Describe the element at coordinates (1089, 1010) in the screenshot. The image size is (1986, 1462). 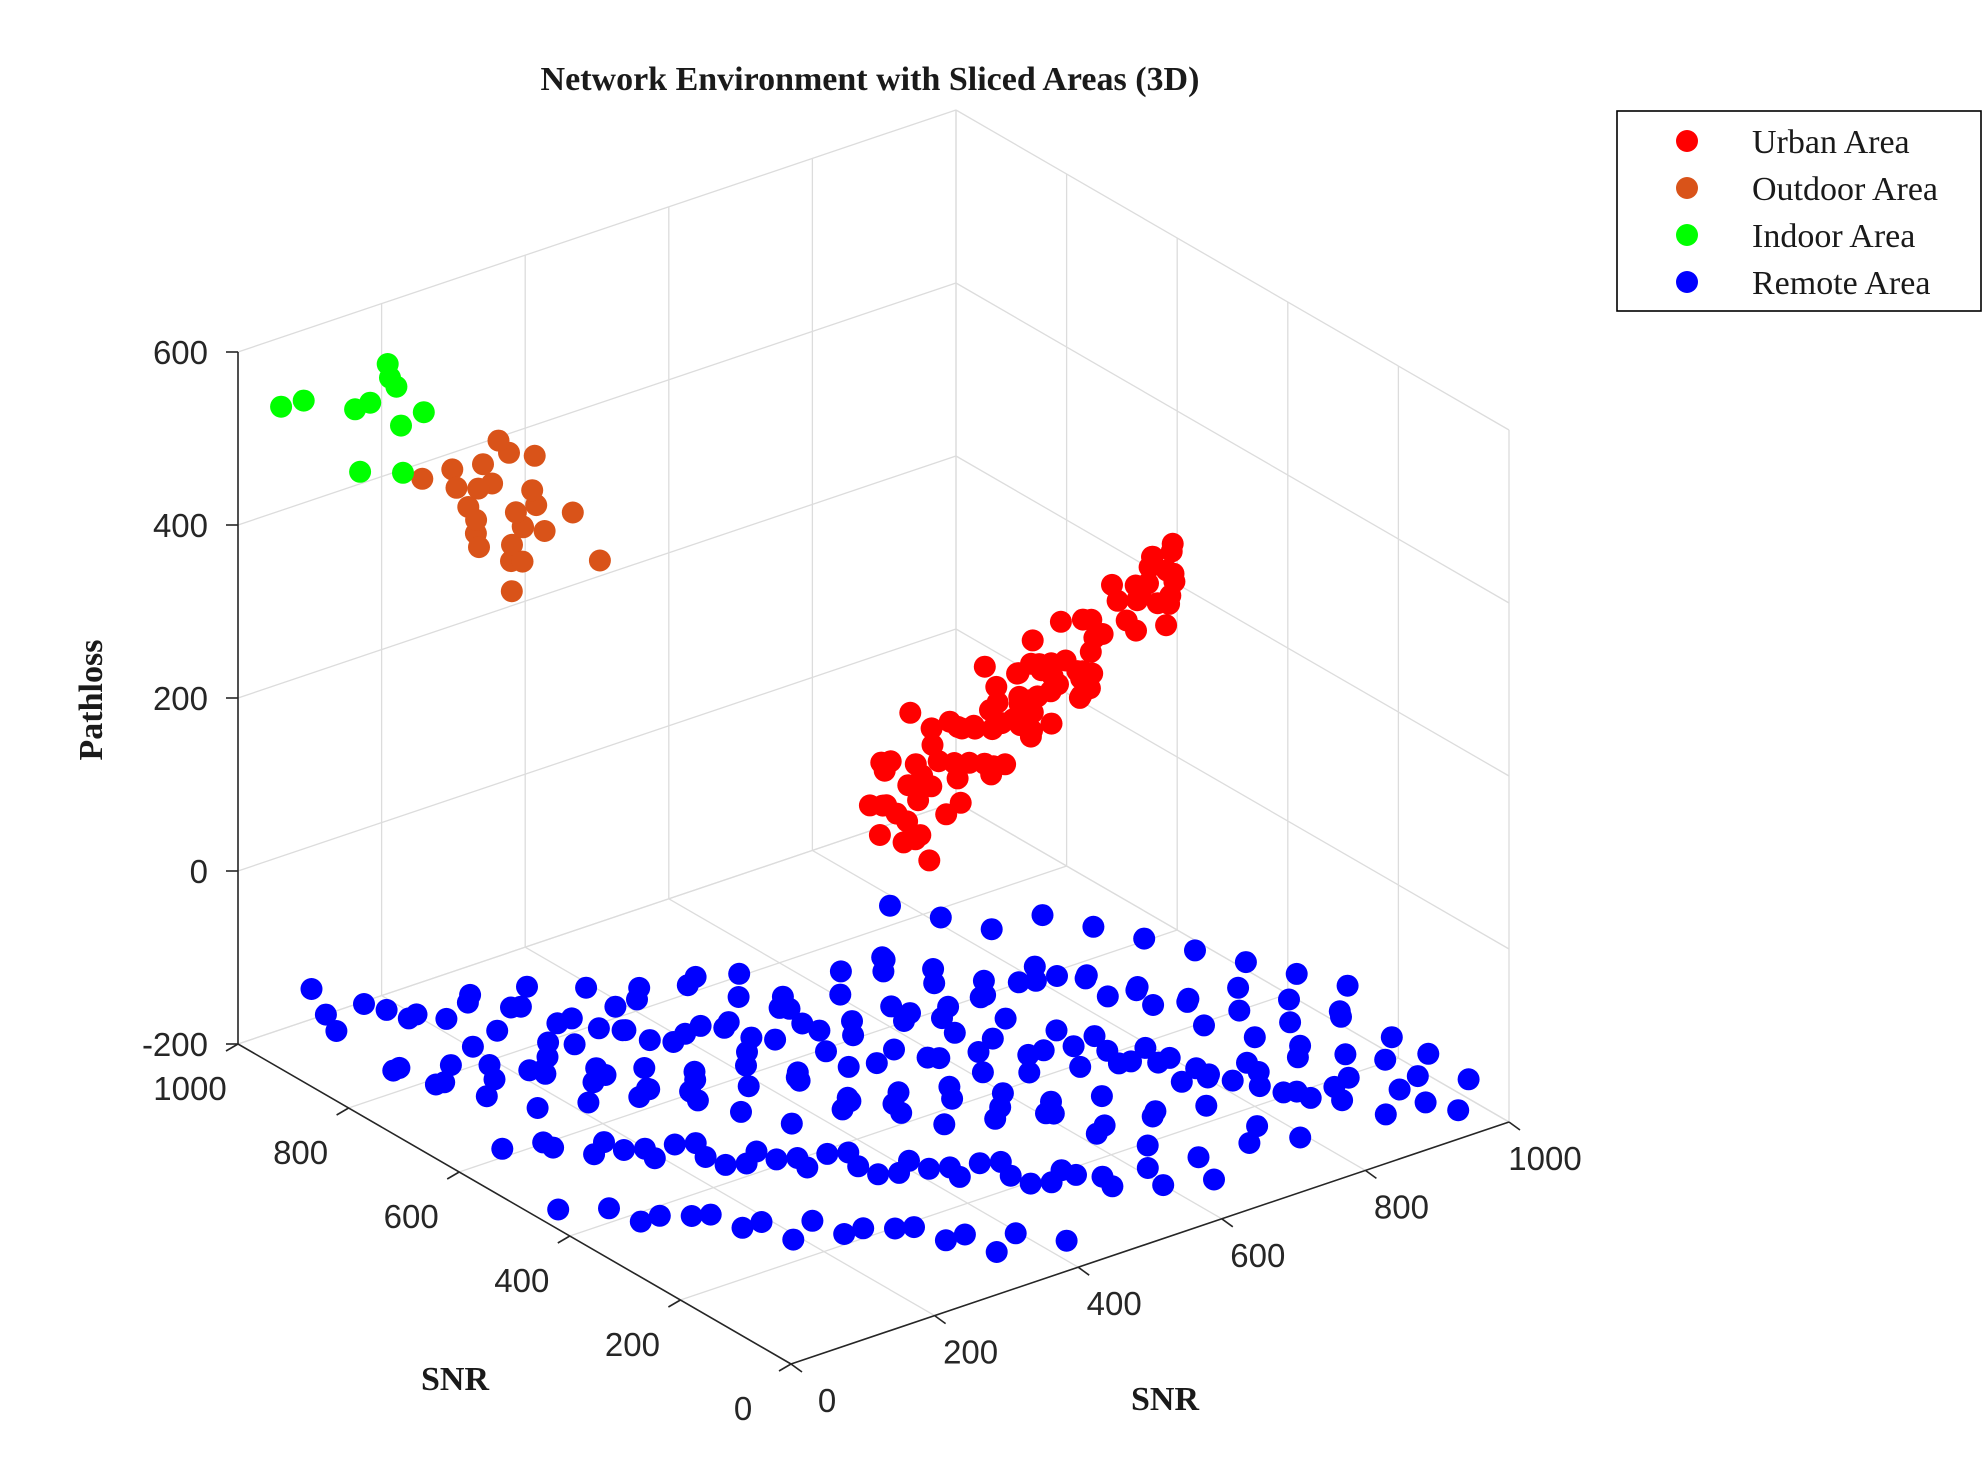
I see `grid-line-floor-x` at that location.